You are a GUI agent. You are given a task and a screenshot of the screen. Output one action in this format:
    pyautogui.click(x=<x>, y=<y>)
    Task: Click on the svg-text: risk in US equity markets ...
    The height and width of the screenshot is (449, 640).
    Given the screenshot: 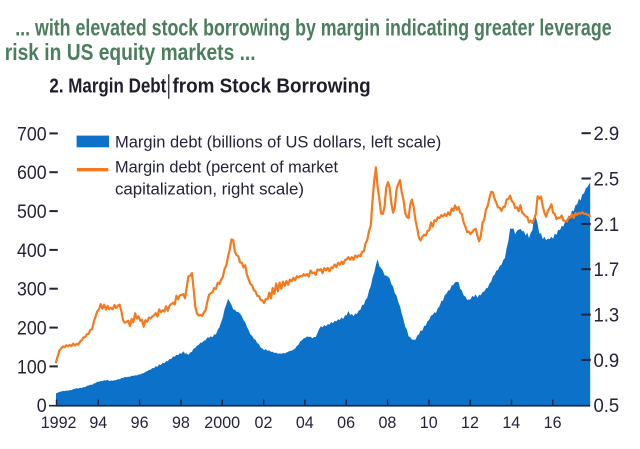 What is the action you would take?
    pyautogui.click(x=130, y=52)
    